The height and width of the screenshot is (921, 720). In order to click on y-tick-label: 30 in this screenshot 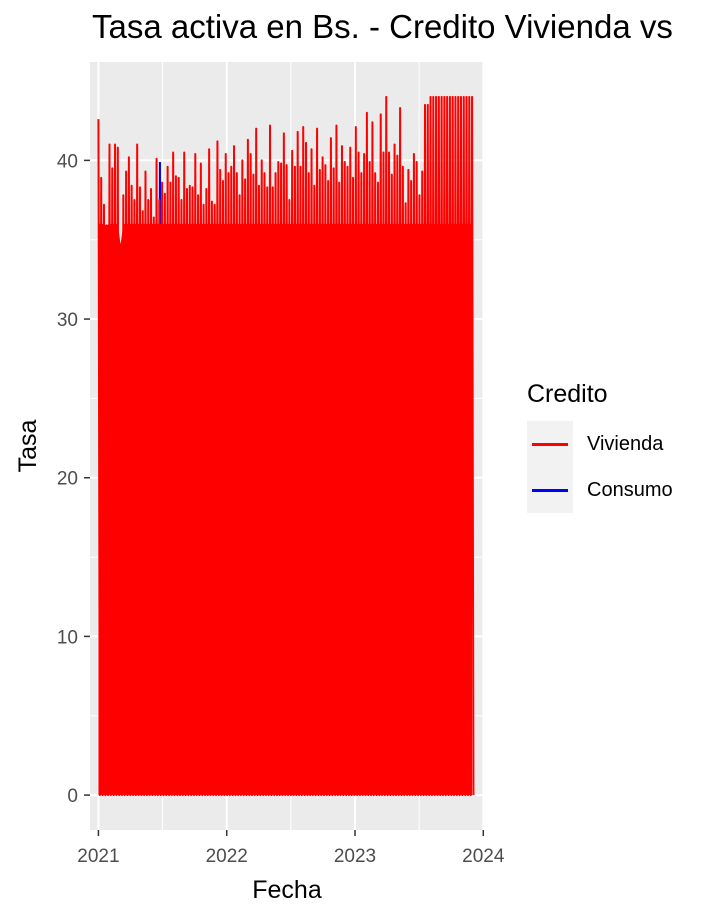, I will do `click(67, 320)`.